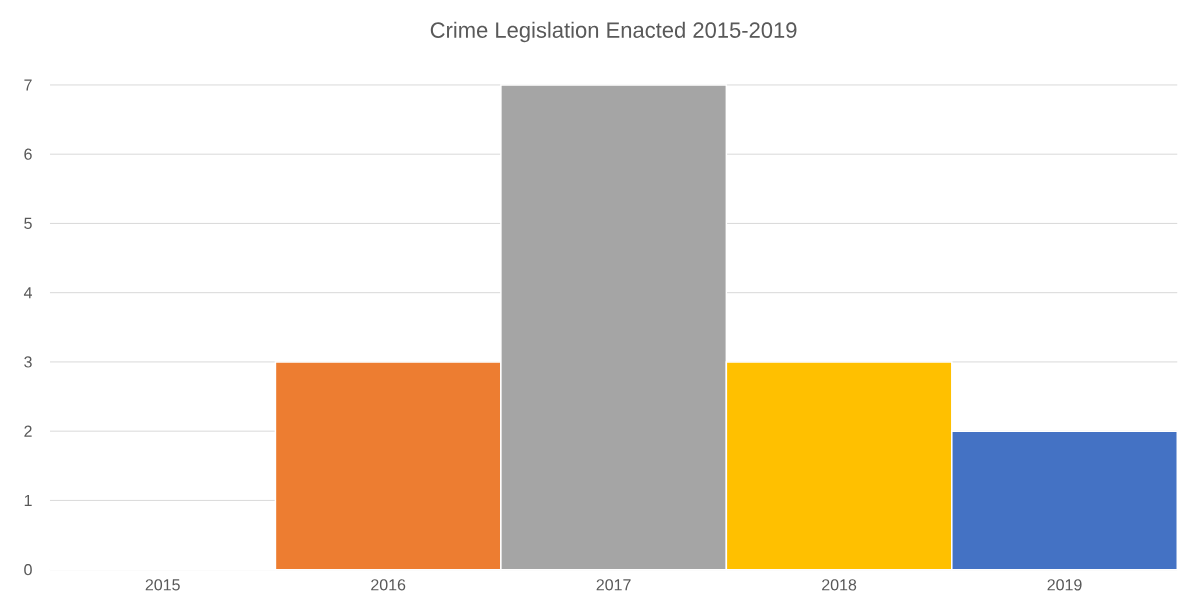  I want to click on x-tick-label: 2015, so click(162, 585).